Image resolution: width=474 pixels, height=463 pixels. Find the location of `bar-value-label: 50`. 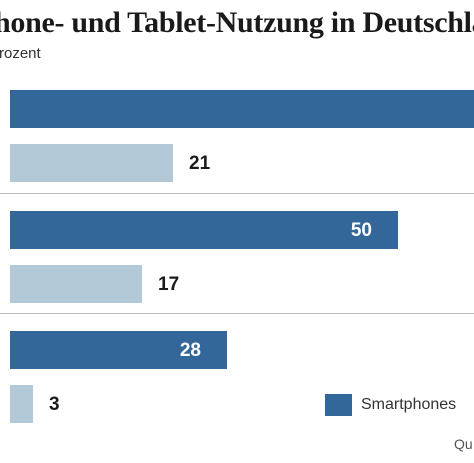

bar-value-label: 50 is located at coordinates (361, 230).